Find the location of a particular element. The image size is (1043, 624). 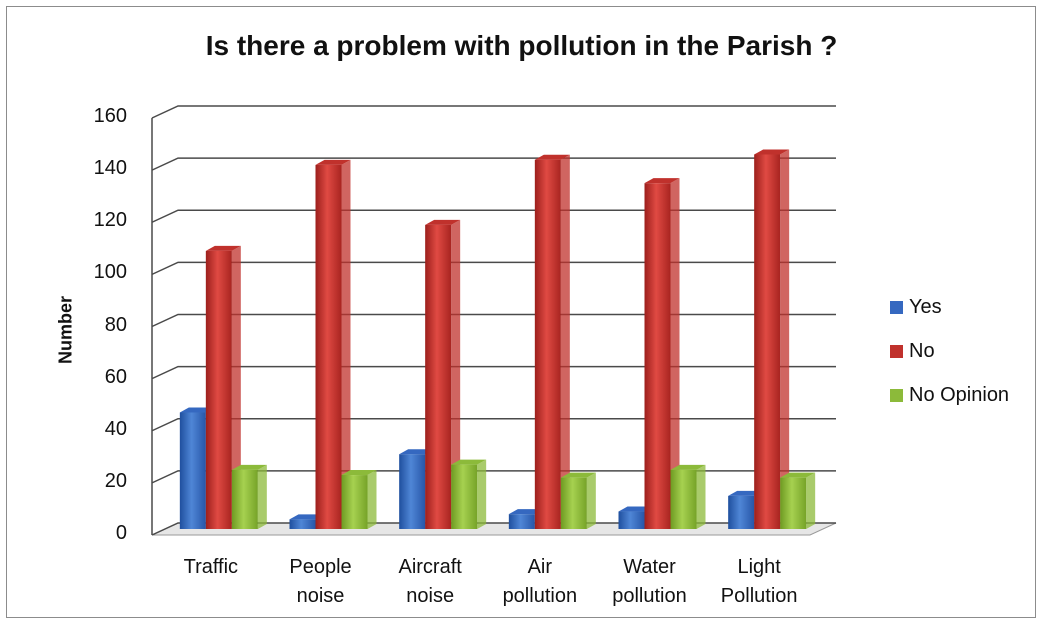

y-axis-label: Number is located at coordinates (65, 330).